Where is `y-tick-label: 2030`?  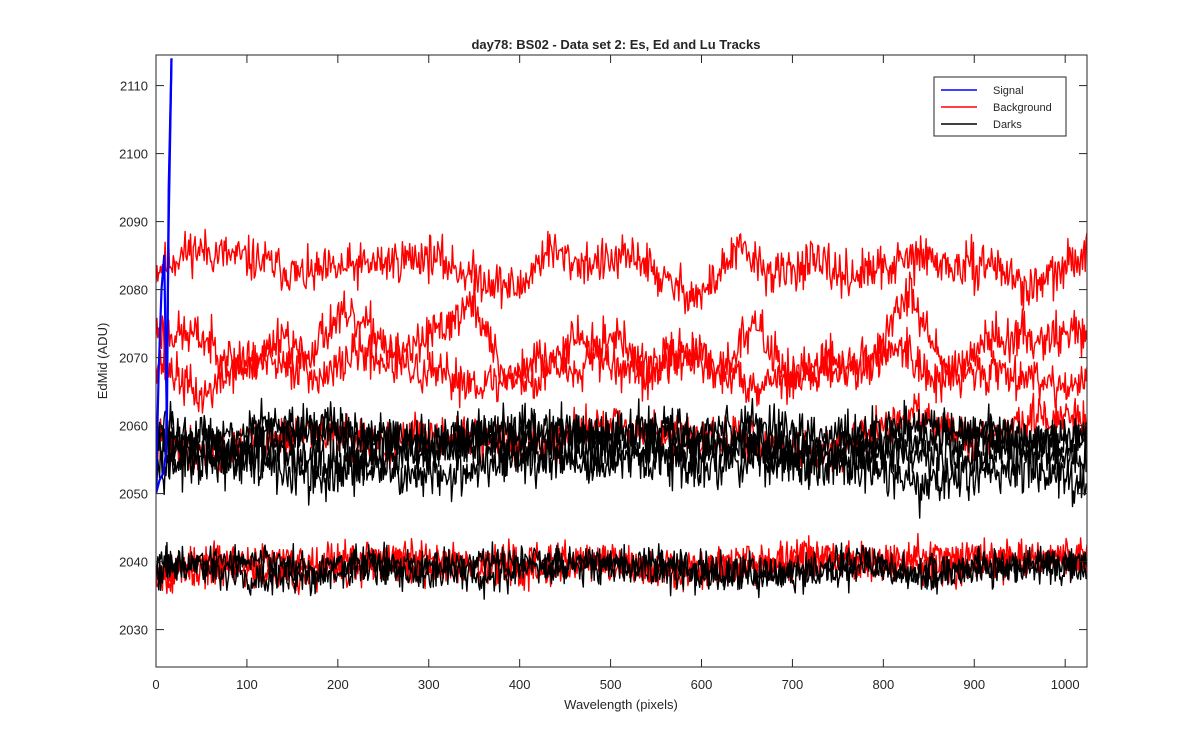
y-tick-label: 2030 is located at coordinates (133, 630).